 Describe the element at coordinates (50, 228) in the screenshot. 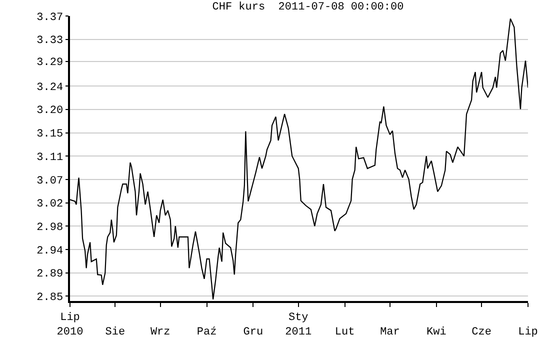

I see `y-tick-label: 2.98` at that location.